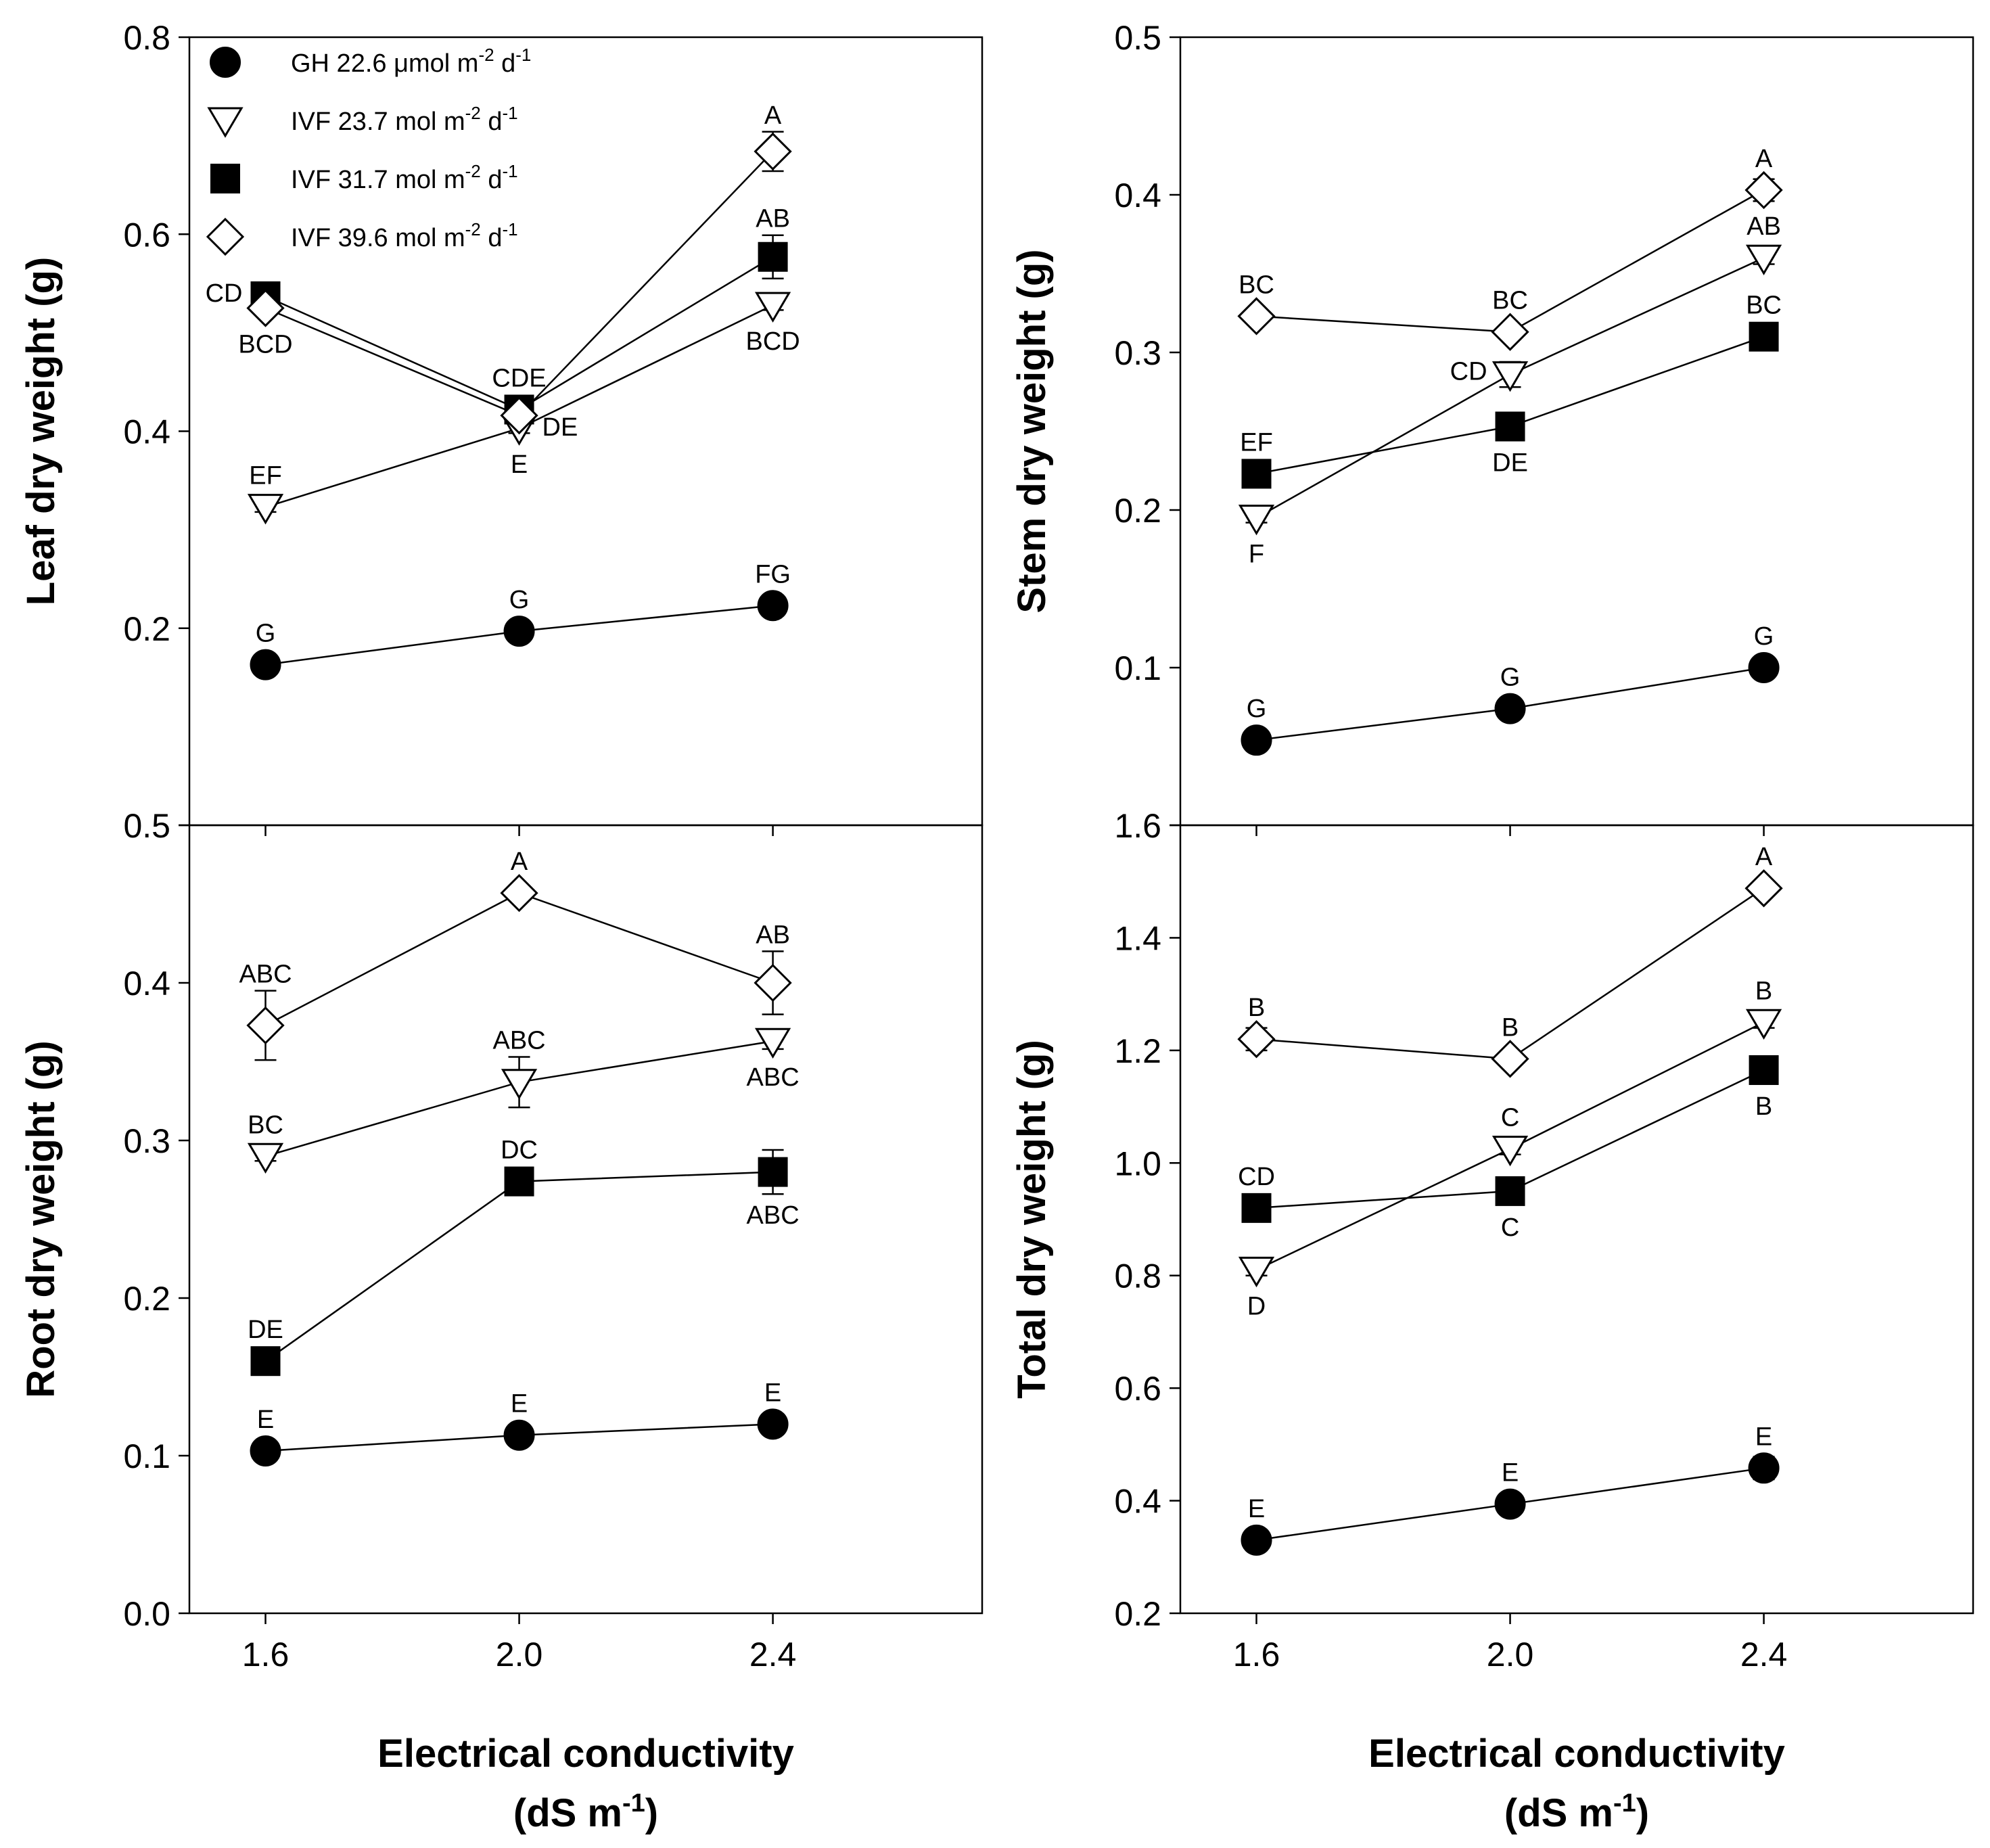  I want to click on series-2: CD C B, so click(1508, 1148).